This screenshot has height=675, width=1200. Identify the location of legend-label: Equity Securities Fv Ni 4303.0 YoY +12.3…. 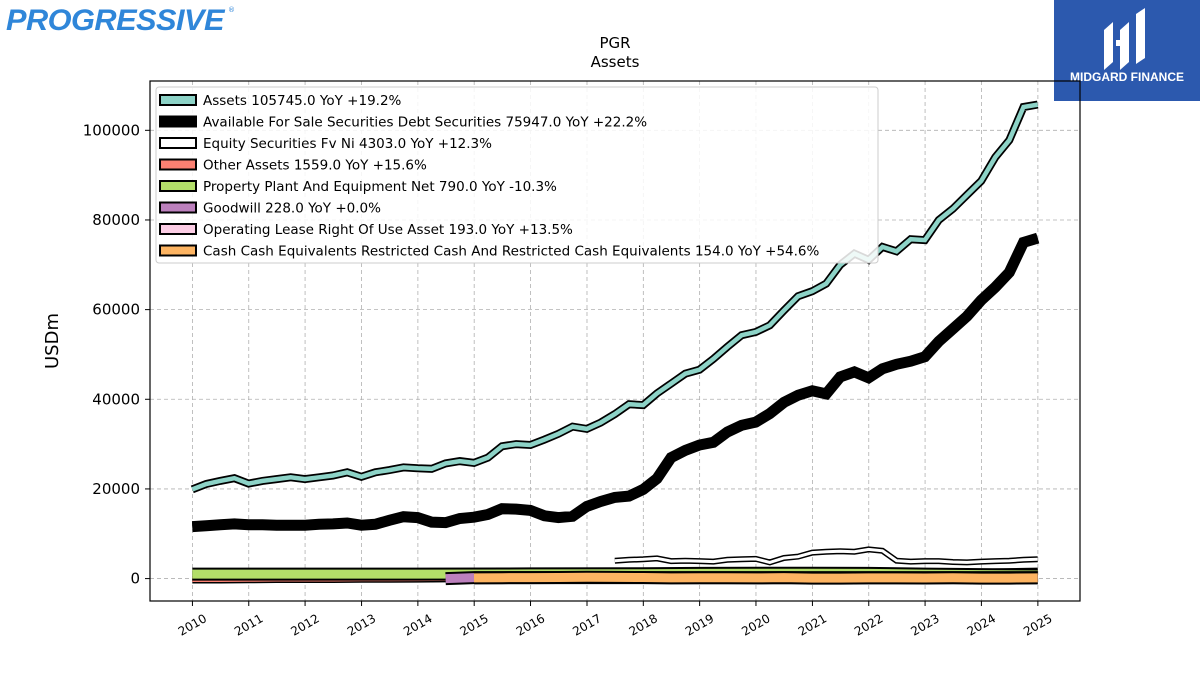
(347, 144).